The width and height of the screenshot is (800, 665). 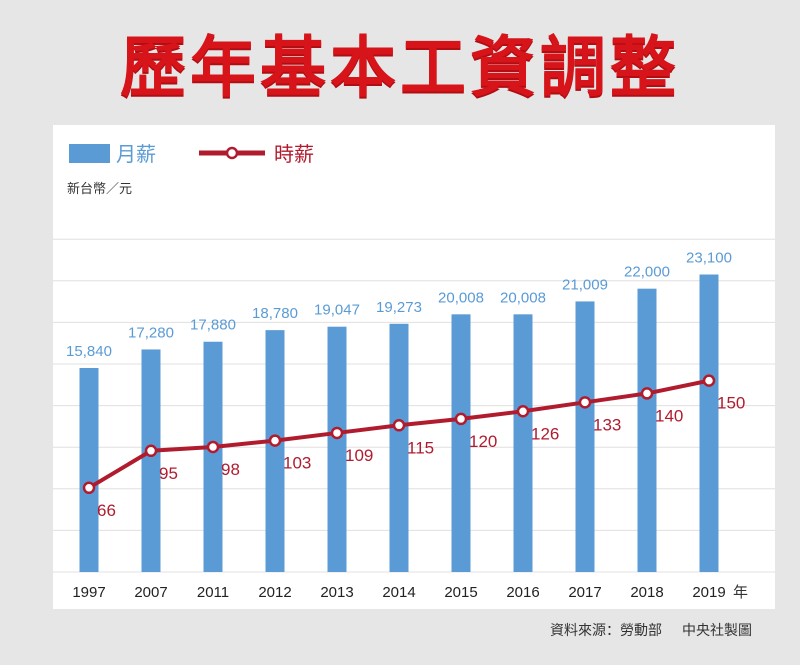 What do you see at coordinates (731, 403) in the screenshot?
I see `line-label-2019: 150` at bounding box center [731, 403].